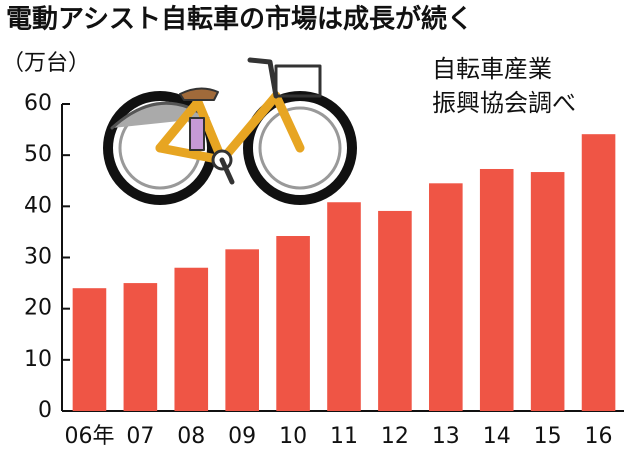 The image size is (640, 453). What do you see at coordinates (89, 436) in the screenshot?
I see `x-tick-label: 06年` at bounding box center [89, 436].